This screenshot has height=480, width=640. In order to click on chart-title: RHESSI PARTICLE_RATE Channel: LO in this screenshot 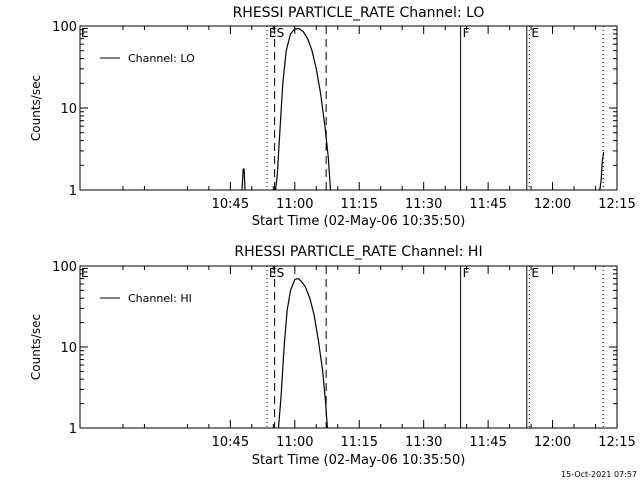, I will do `click(359, 13)`.